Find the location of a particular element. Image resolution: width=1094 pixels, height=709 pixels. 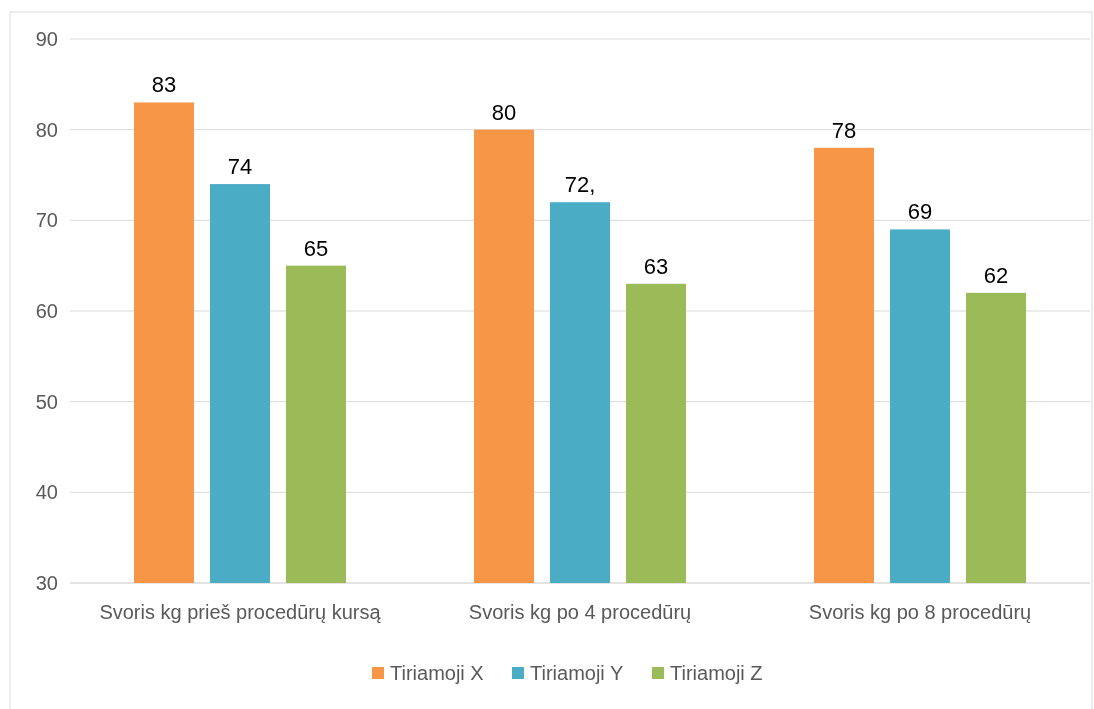

legend-label: Tiriamoji Y is located at coordinates (577, 673).